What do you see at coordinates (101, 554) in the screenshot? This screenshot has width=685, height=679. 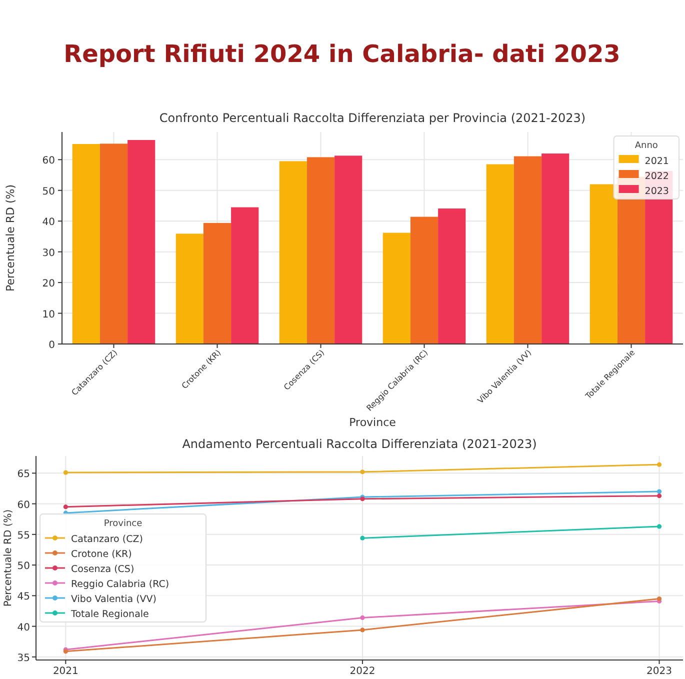 I see `legend-label: Crotone (KR)` at bounding box center [101, 554].